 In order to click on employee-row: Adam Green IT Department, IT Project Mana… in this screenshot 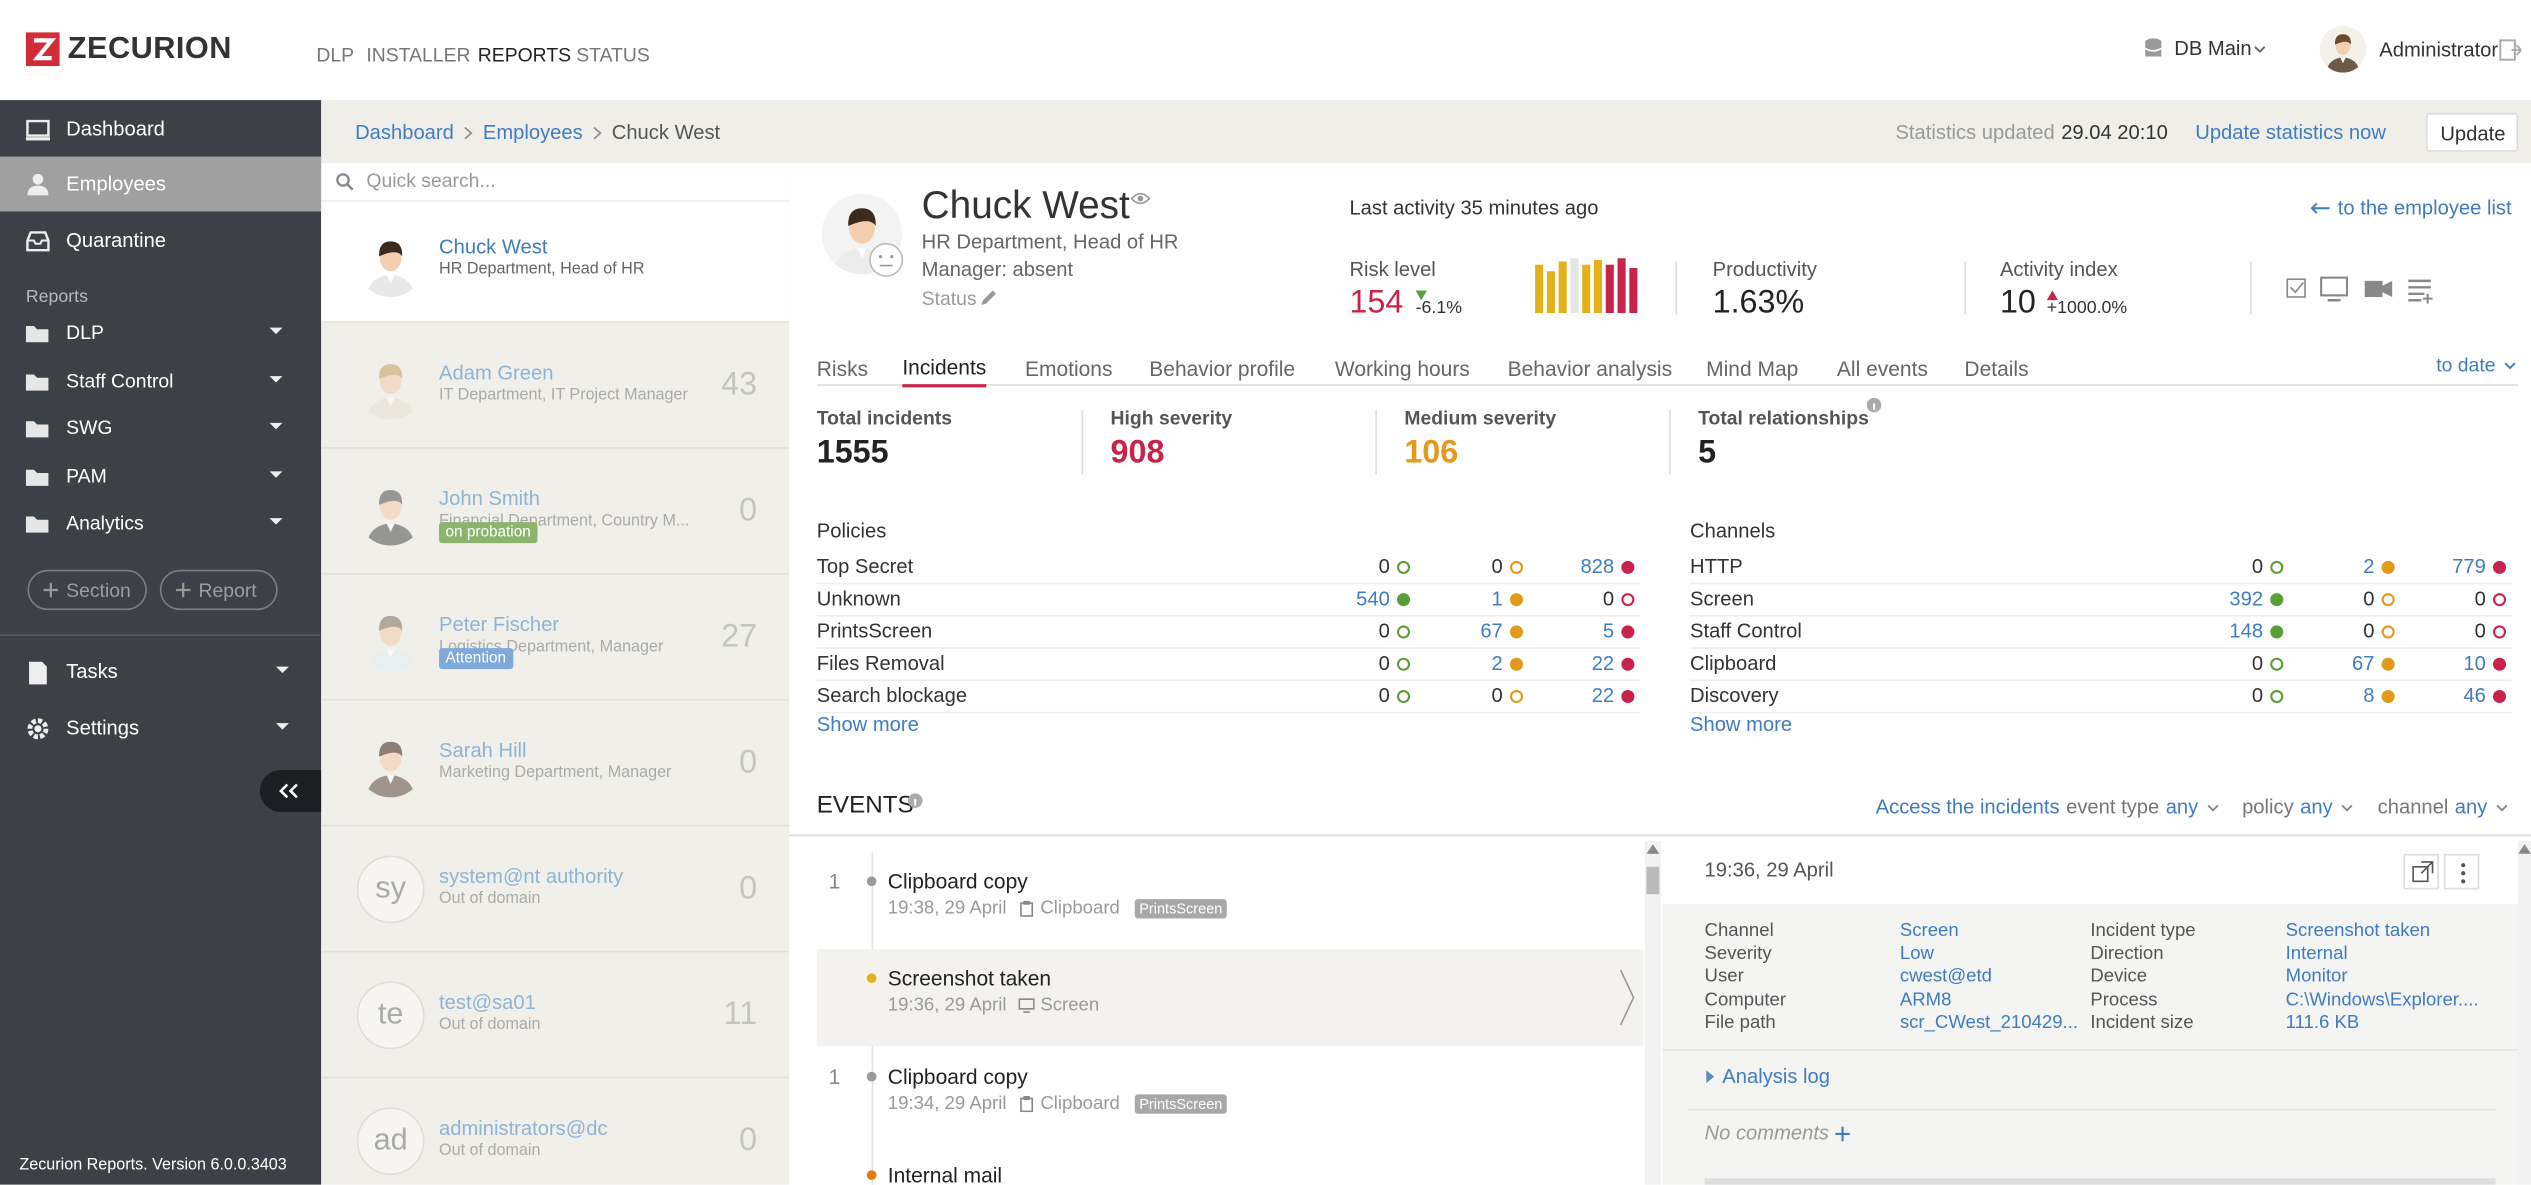, I will do `click(555, 386)`.